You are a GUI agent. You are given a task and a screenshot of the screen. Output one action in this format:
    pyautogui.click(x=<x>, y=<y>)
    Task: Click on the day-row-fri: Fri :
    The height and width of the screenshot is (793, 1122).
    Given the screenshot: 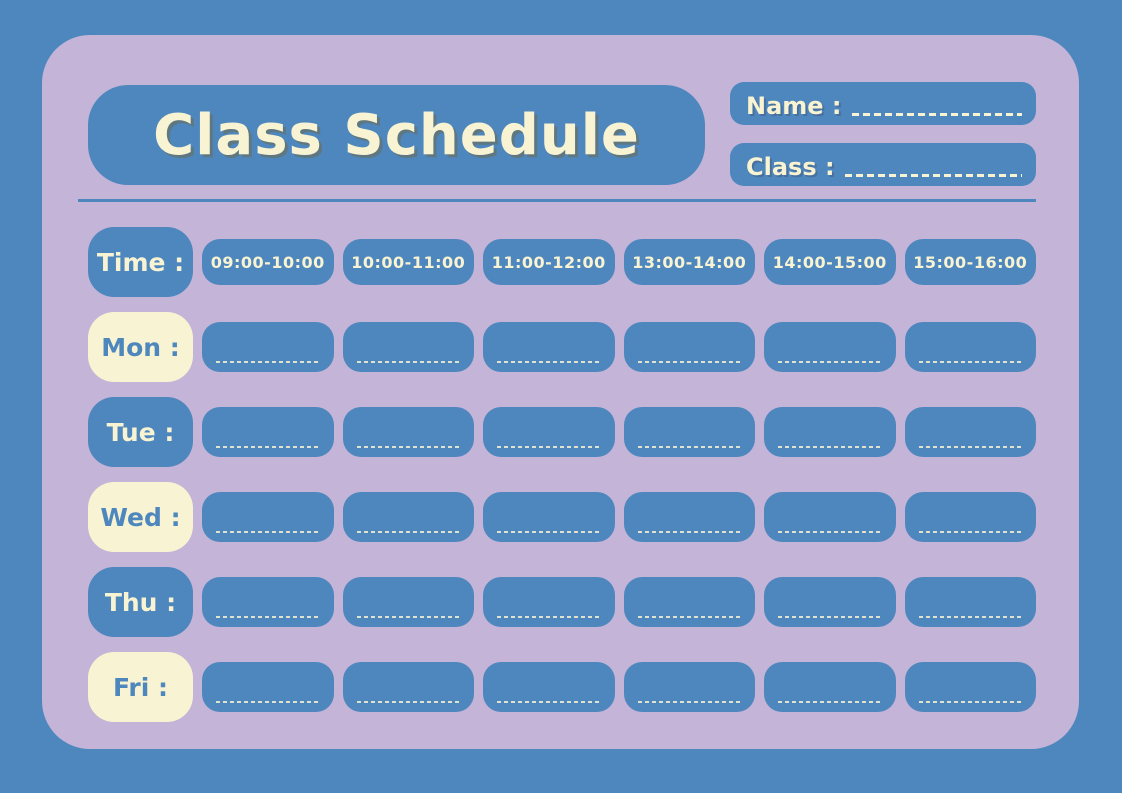 What is the action you would take?
    pyautogui.click(x=562, y=687)
    